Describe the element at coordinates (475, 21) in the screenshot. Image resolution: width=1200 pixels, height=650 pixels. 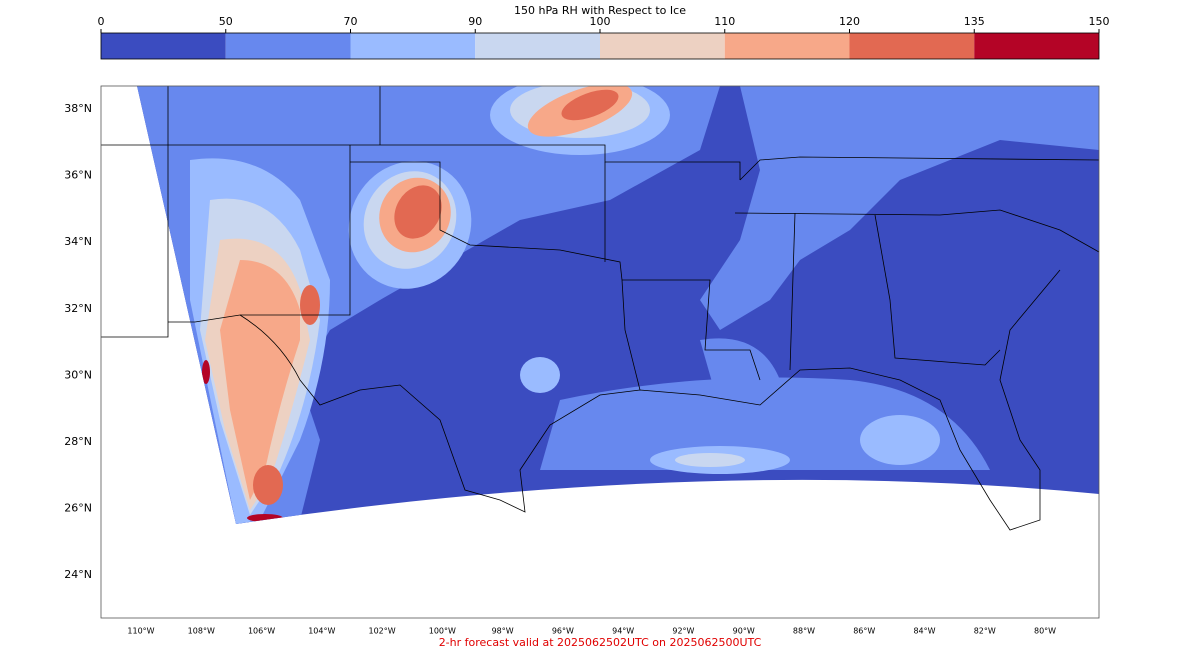
I see `colorbar-tick-label: 90` at that location.